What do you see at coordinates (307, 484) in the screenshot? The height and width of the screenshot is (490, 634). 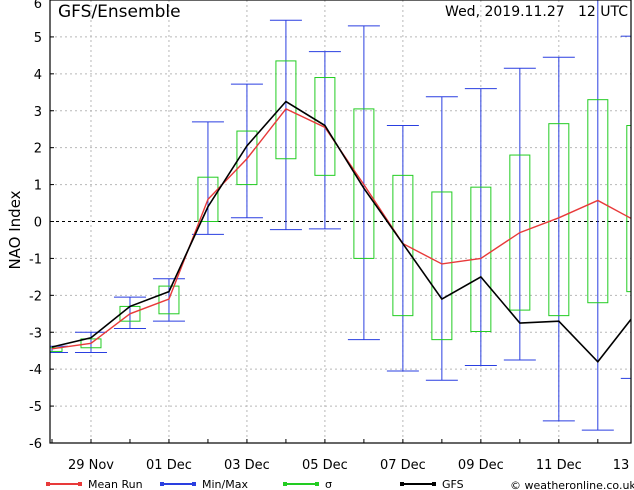 I see `legend-item-sigma: σ` at bounding box center [307, 484].